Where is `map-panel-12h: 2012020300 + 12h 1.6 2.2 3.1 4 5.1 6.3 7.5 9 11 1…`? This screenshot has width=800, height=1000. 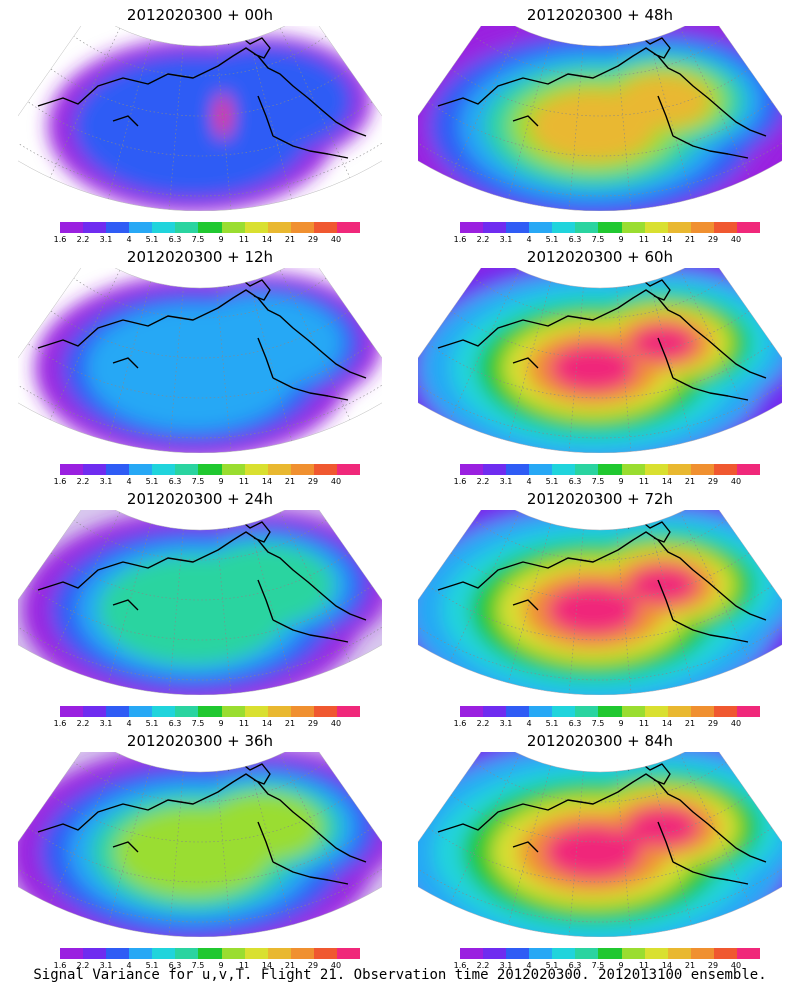
map-panel-12h: 2012020300 + 12h 1.6 2.2 3.1 4 5.1 6.3 7.5 9 11 1… is located at coordinates (200, 364).